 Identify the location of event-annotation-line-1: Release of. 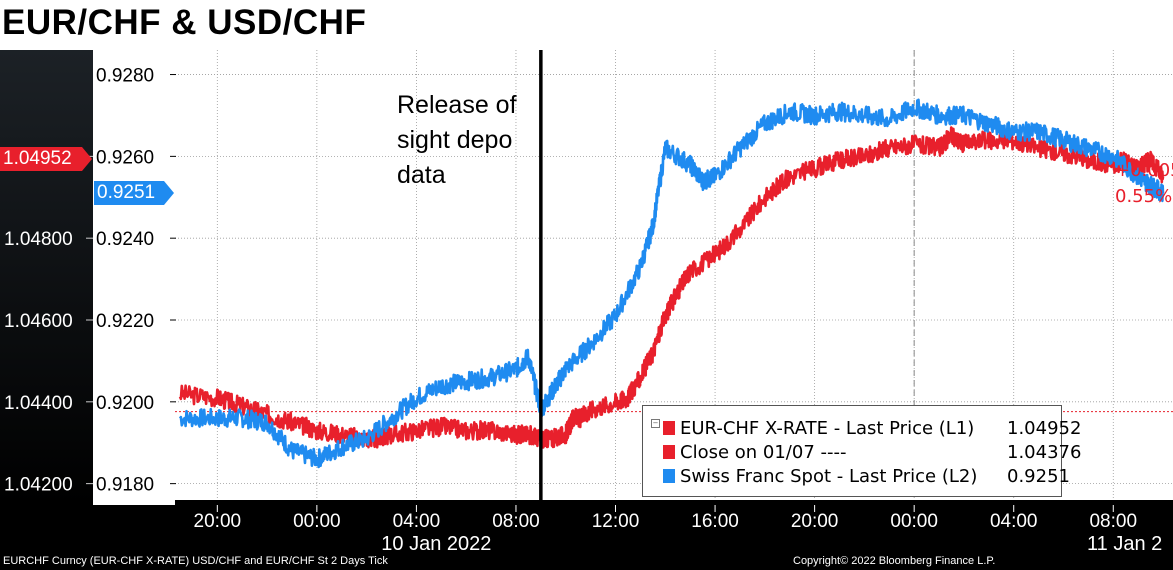
(457, 105).